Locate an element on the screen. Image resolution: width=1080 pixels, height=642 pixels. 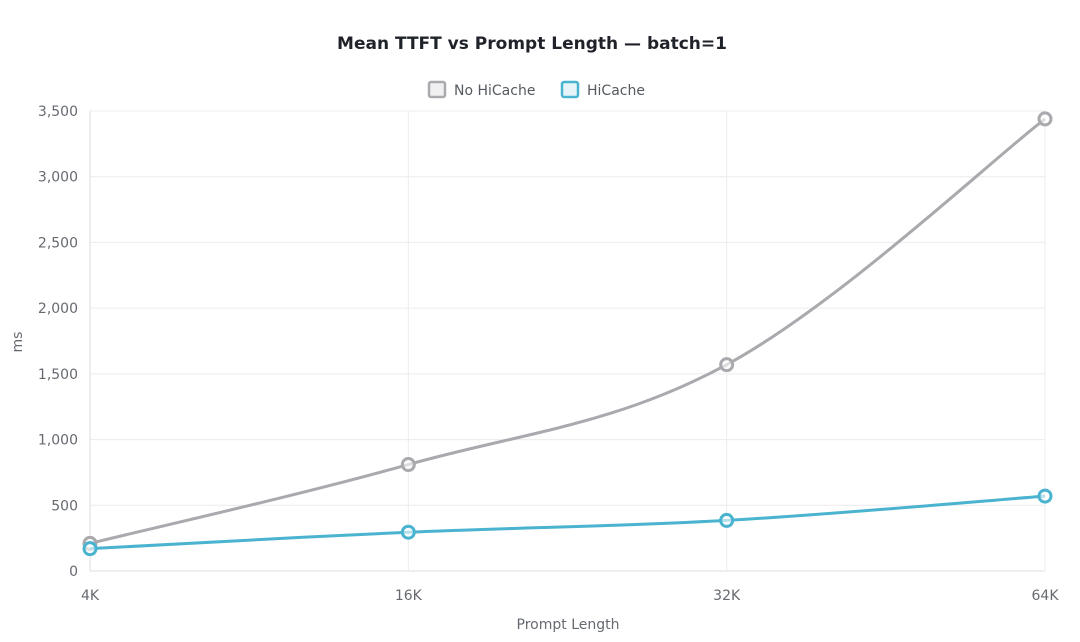
series-hicache is located at coordinates (567, 522).